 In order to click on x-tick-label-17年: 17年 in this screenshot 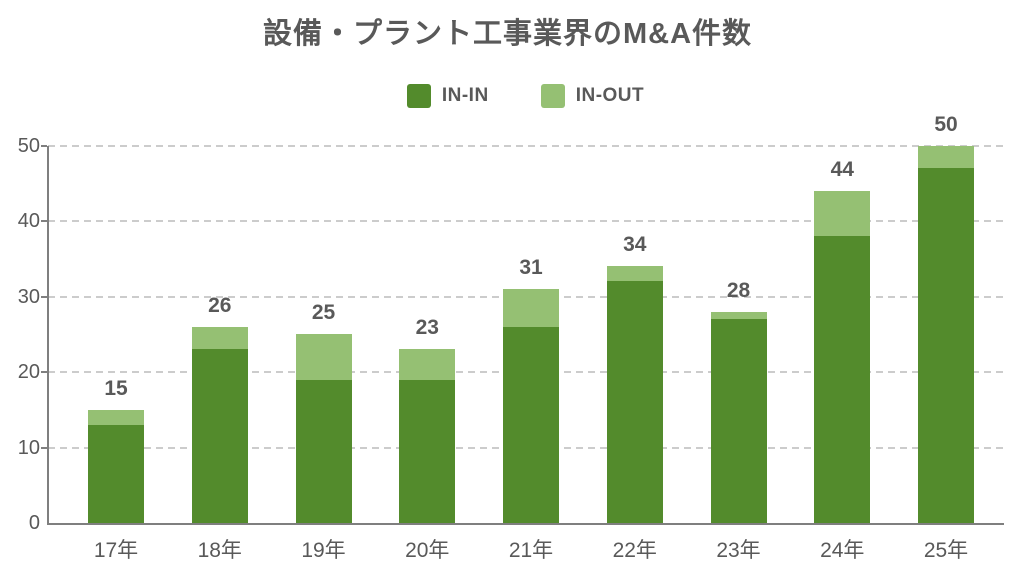, I will do `click(116, 550)`.